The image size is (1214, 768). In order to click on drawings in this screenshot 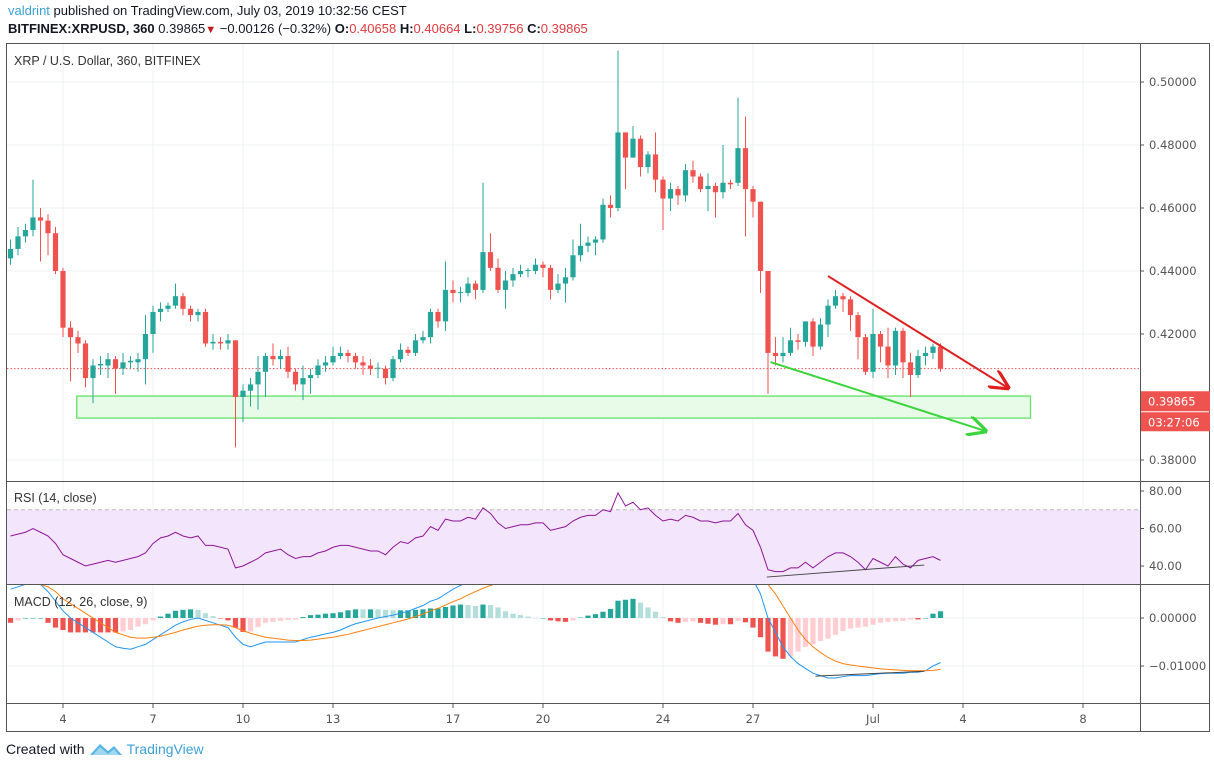, I will do `click(887, 476)`.